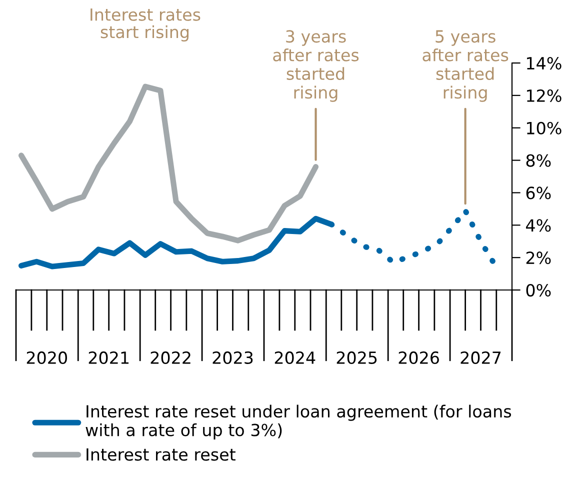 The width and height of the screenshot is (587, 479). What do you see at coordinates (418, 357) in the screenshot?
I see `x-tick-label: 2026` at bounding box center [418, 357].